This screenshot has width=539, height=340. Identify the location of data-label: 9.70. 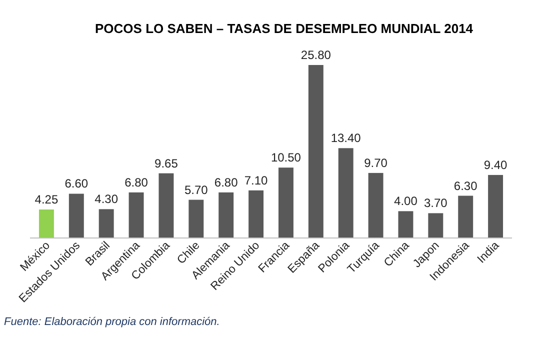
(376, 163).